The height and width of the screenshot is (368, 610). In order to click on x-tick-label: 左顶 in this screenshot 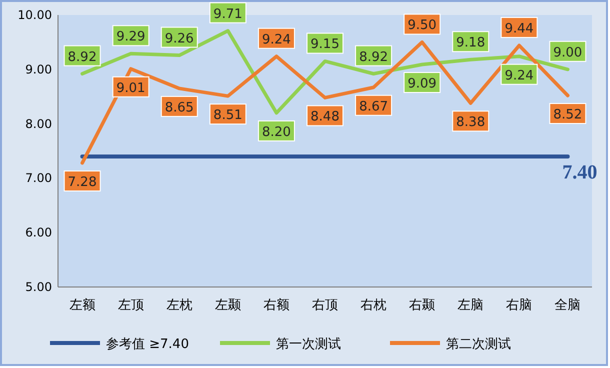, I will do `click(131, 305)`.